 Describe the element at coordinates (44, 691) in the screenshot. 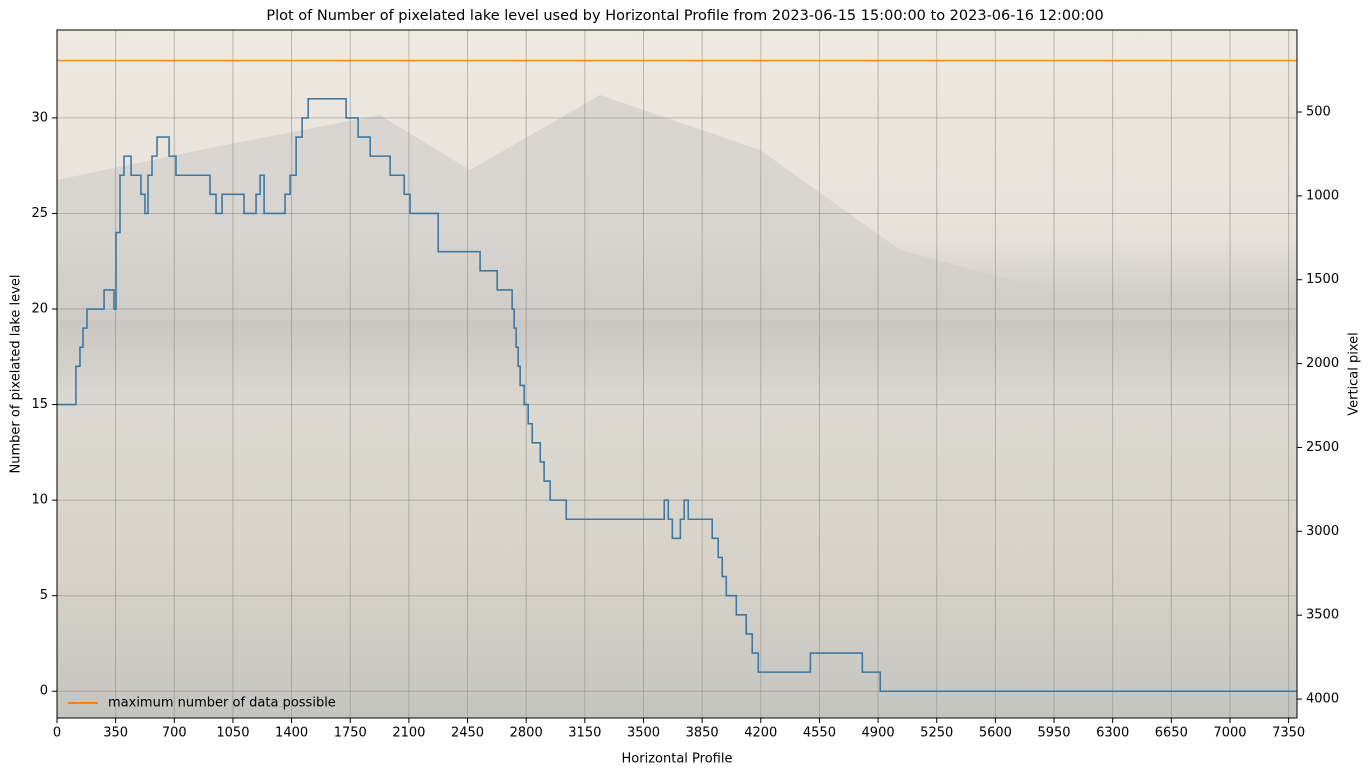

I see `y-tick-label: 0` at that location.